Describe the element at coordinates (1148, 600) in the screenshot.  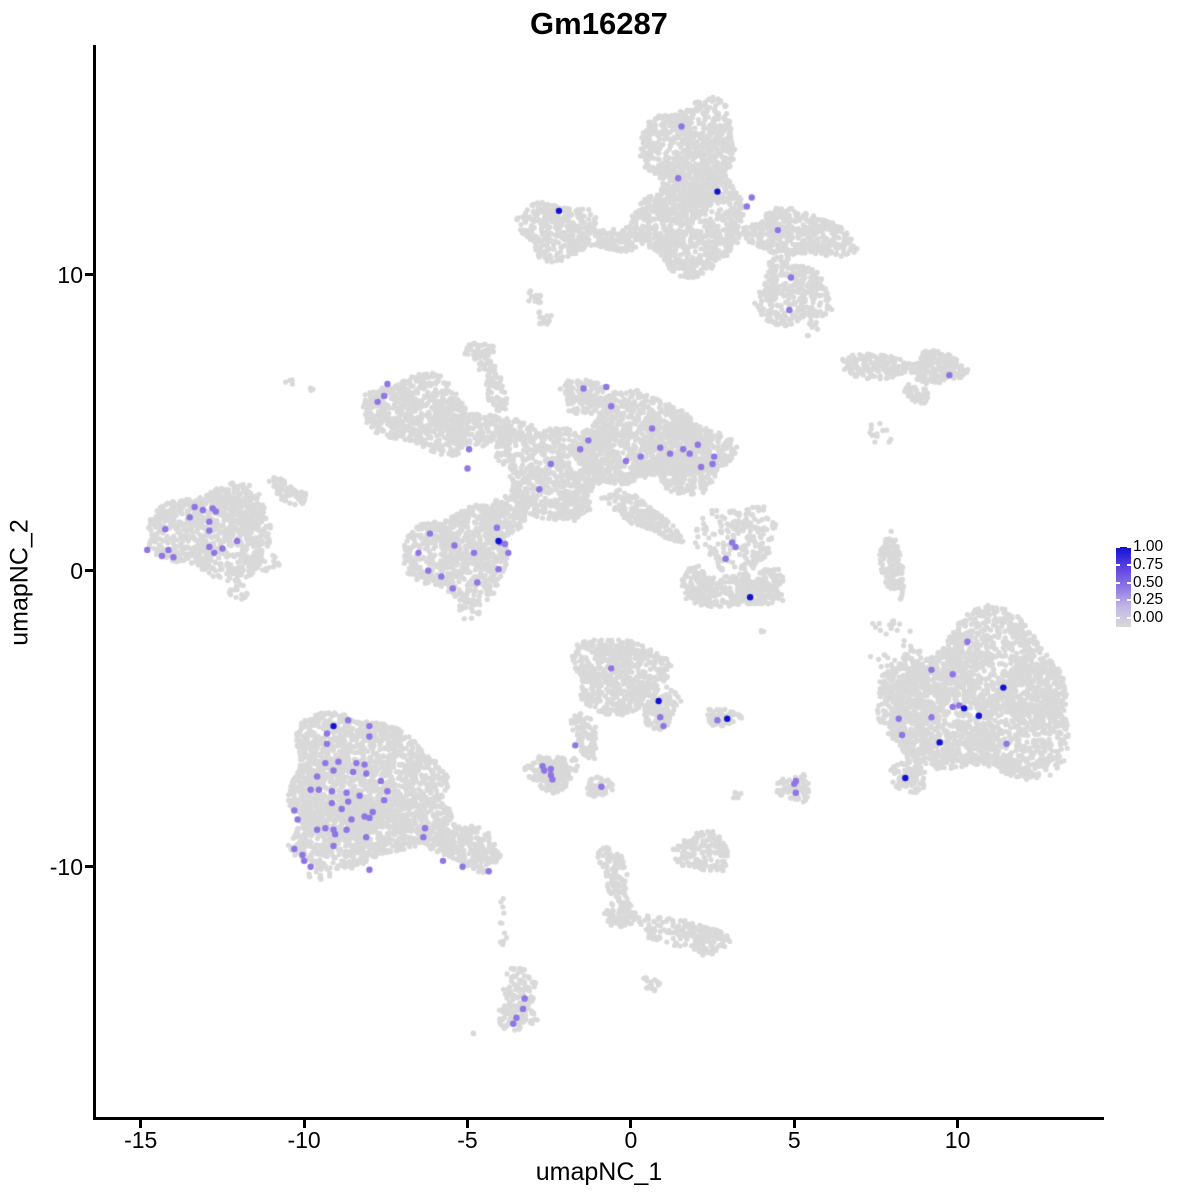
I see `legend-label: 0.25` at that location.